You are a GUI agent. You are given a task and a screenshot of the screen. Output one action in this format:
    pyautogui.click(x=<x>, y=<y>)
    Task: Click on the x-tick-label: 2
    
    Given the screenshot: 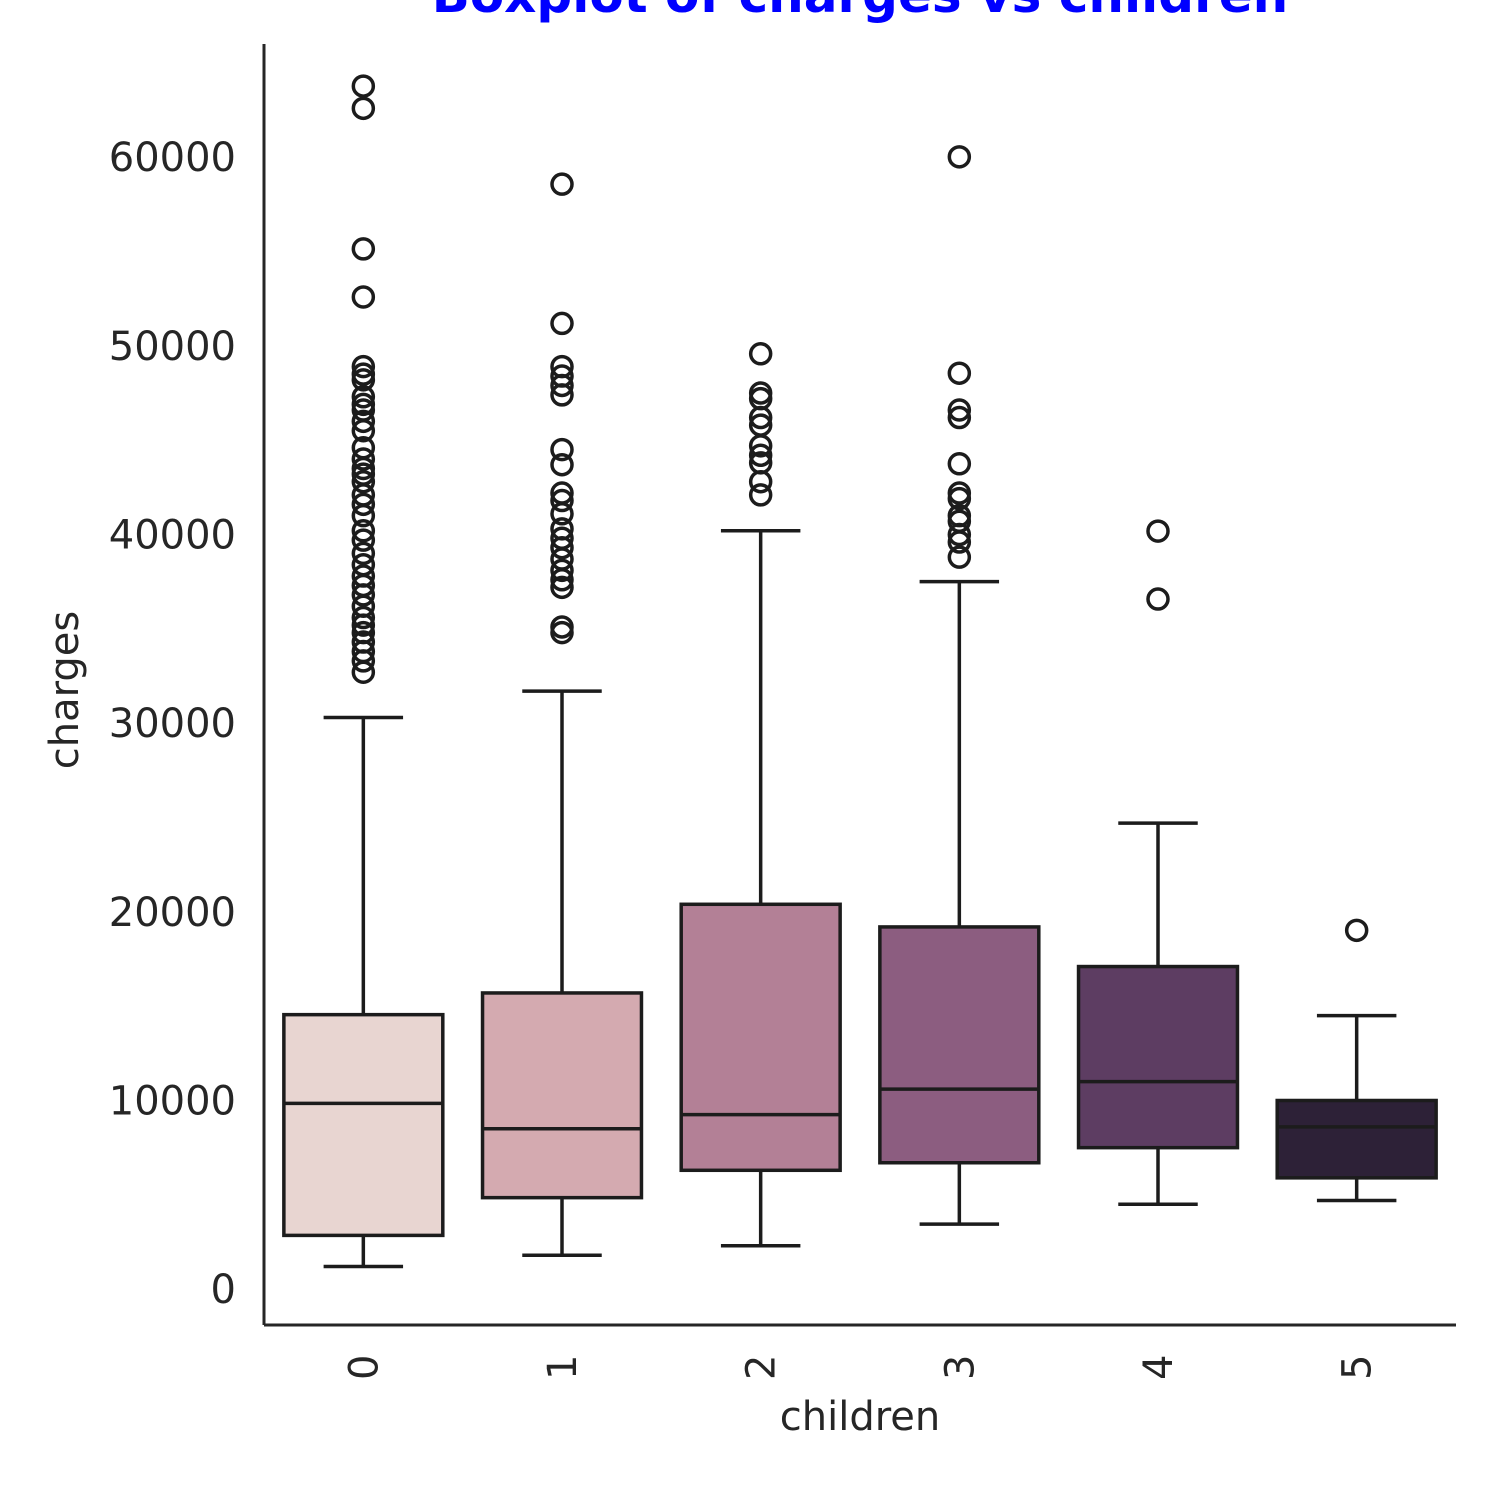 What is the action you would take?
    pyautogui.click(x=762, y=1367)
    